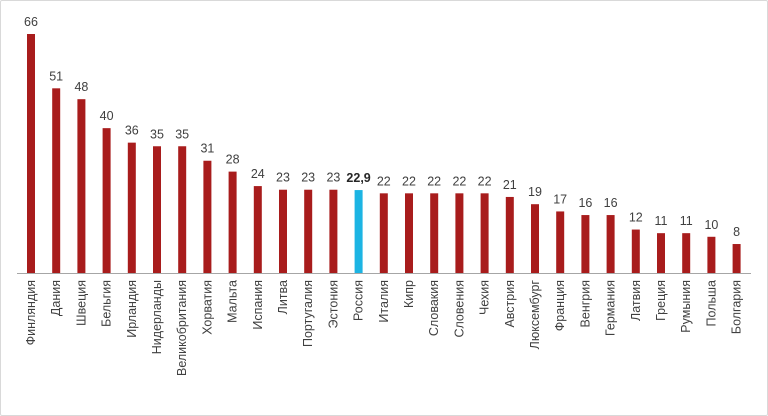  What do you see at coordinates (358, 178) in the screenshot?
I see `value-label-13: 22,9` at bounding box center [358, 178].